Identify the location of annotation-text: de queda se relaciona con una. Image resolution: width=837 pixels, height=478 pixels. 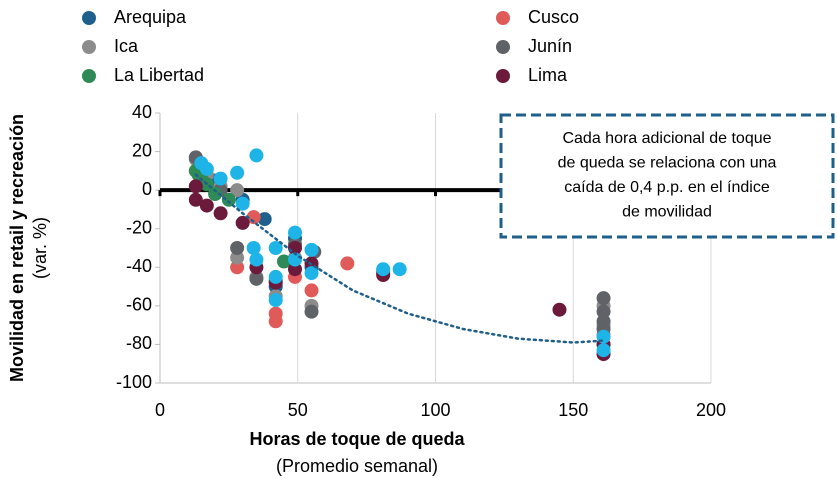
(667, 163).